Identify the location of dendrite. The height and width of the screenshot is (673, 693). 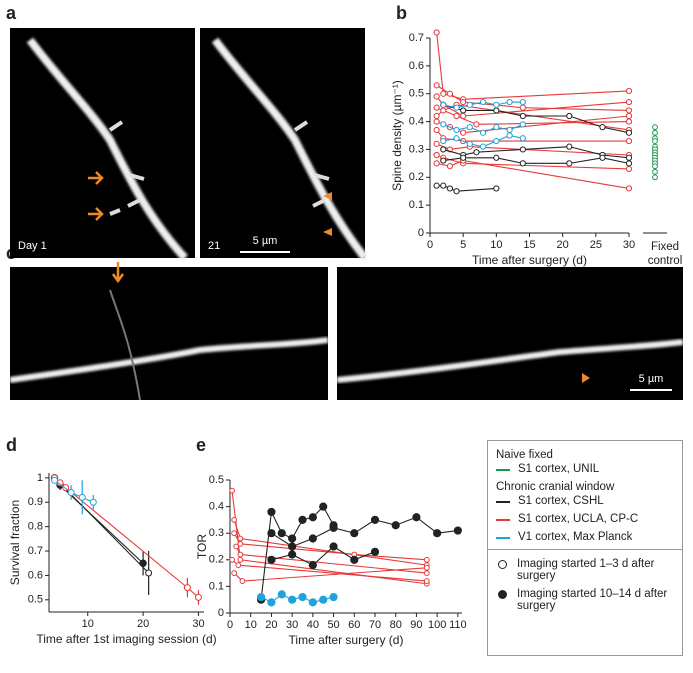
(169, 360).